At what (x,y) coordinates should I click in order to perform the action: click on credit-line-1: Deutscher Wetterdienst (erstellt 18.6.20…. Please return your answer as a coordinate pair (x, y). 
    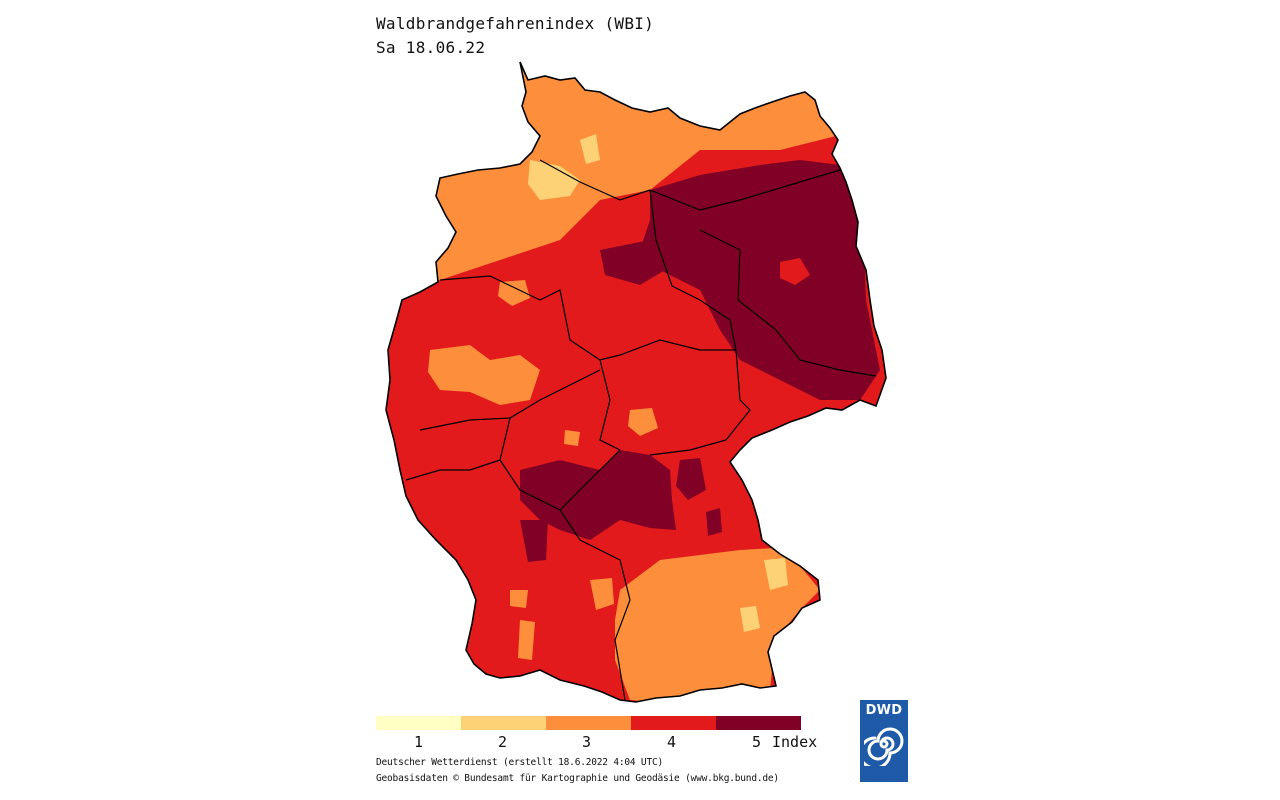
    Looking at the image, I should click on (520, 762).